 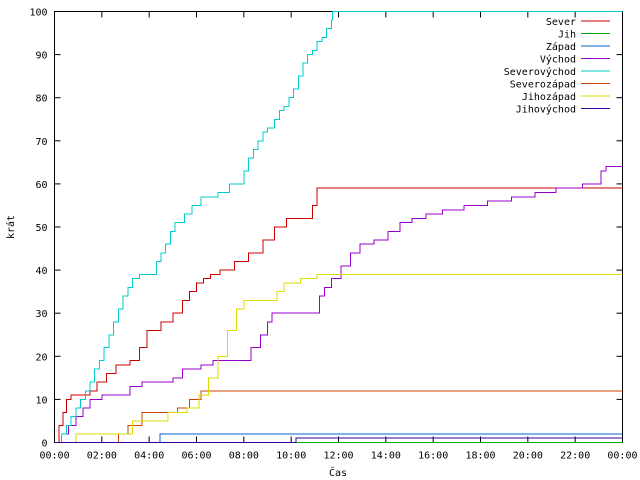 What do you see at coordinates (41, 185) in the screenshot?
I see `y-tick-label: 60` at bounding box center [41, 185].